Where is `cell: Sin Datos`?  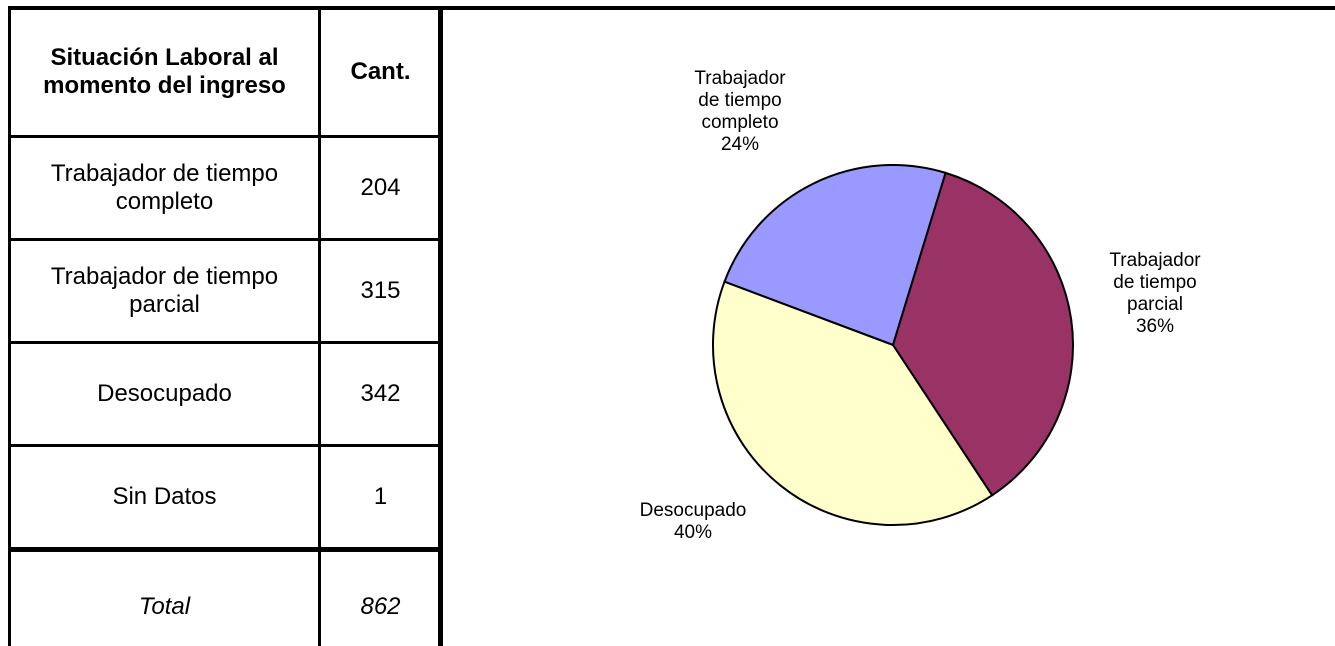 cell: Sin Datos is located at coordinates (164, 497).